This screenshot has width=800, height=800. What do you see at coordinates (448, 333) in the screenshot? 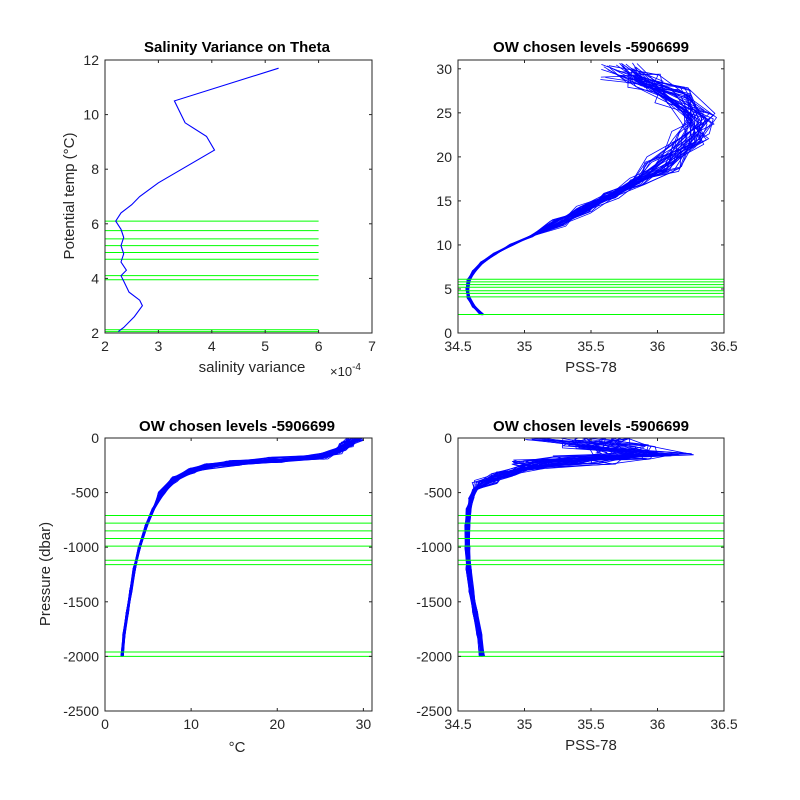
I see `y-tick-label: 0` at bounding box center [448, 333].